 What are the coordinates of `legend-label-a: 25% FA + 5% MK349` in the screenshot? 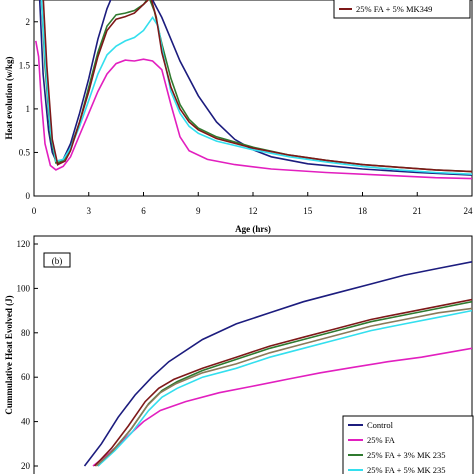 It's located at (394, 9).